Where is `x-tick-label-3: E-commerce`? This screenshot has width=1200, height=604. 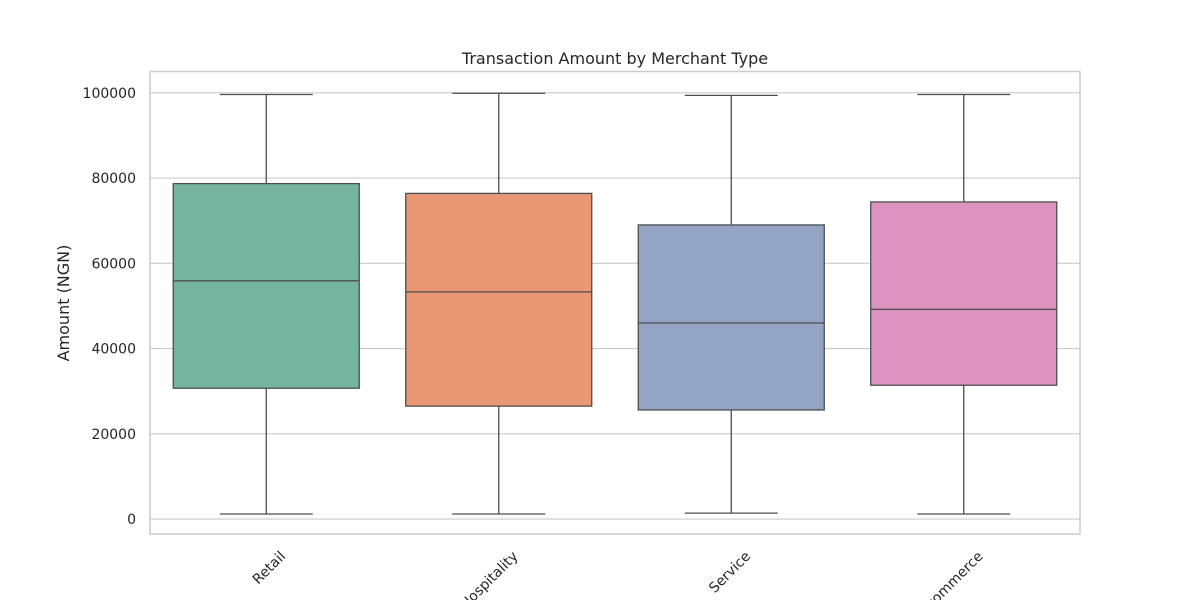
x-tick-label-3: E-commerce is located at coordinates (949, 574).